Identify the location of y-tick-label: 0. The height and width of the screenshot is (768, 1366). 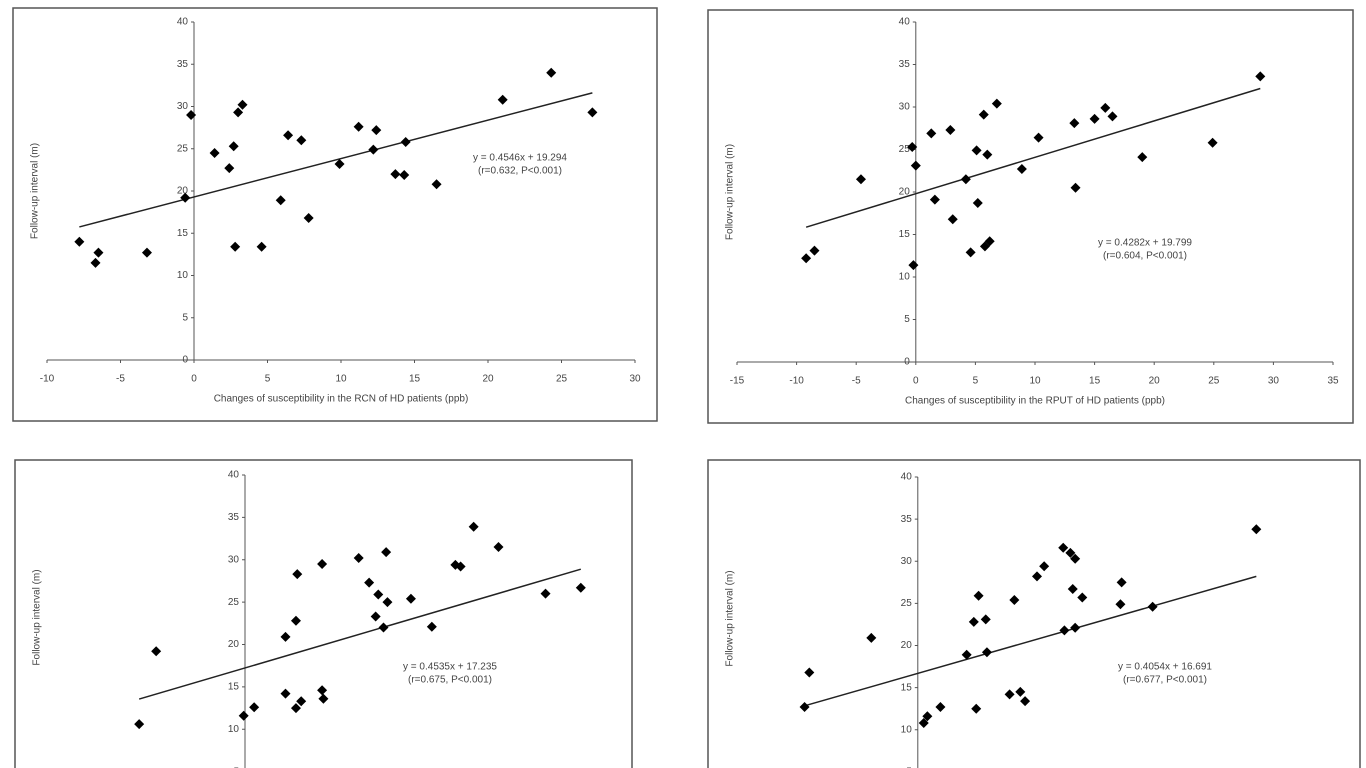
(907, 362).